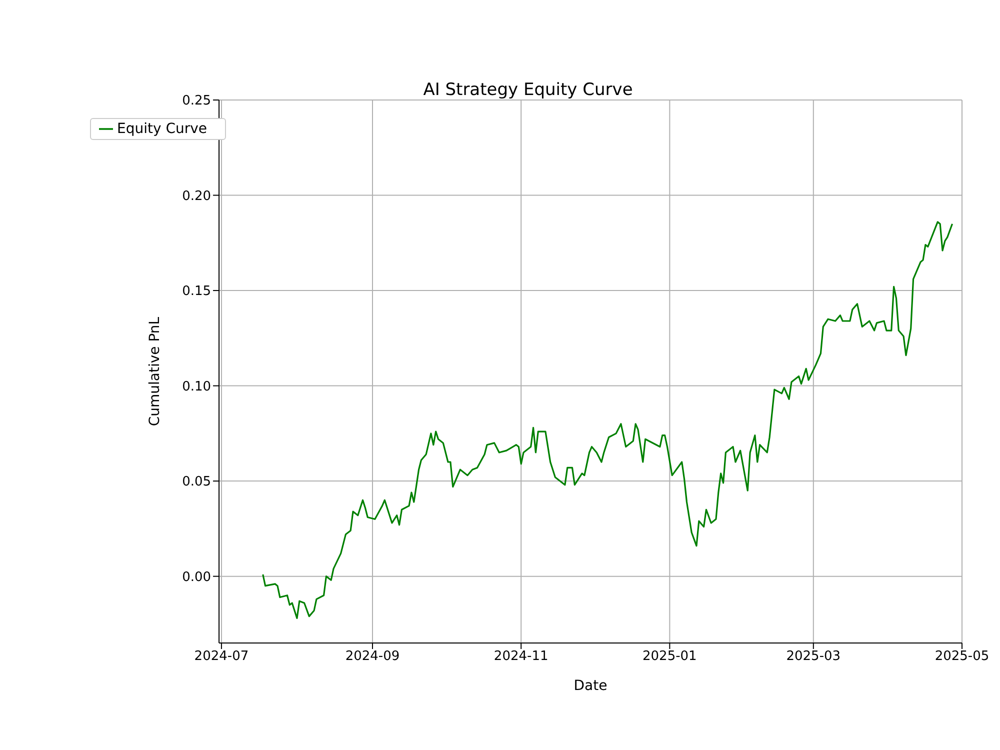 The image size is (1000, 750). Describe the element at coordinates (197, 292) in the screenshot. I see `y-tick-label: 0.15` at that location.